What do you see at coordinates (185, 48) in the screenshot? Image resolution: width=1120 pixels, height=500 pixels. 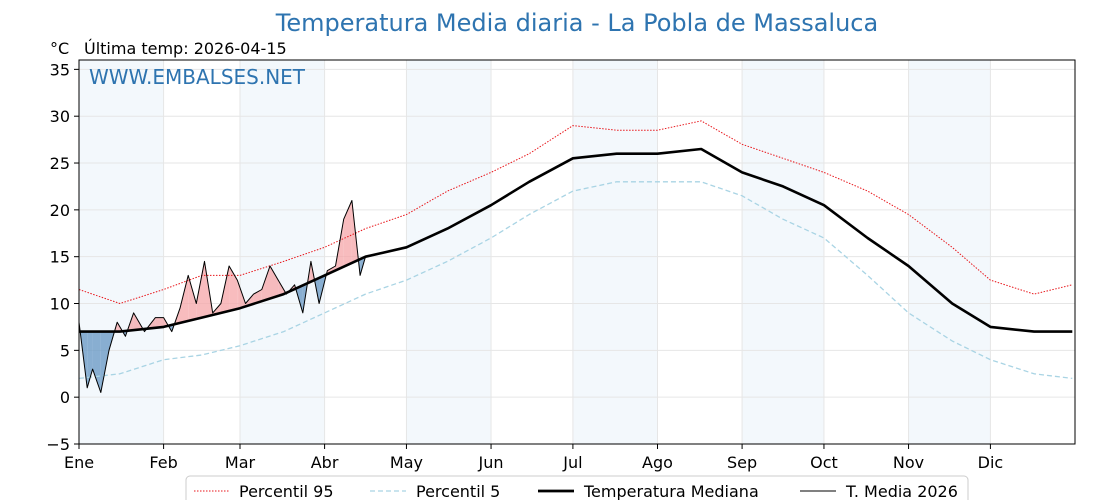 I see `last-temp-label: Última temp: 2026-04-15` at bounding box center [185, 48].